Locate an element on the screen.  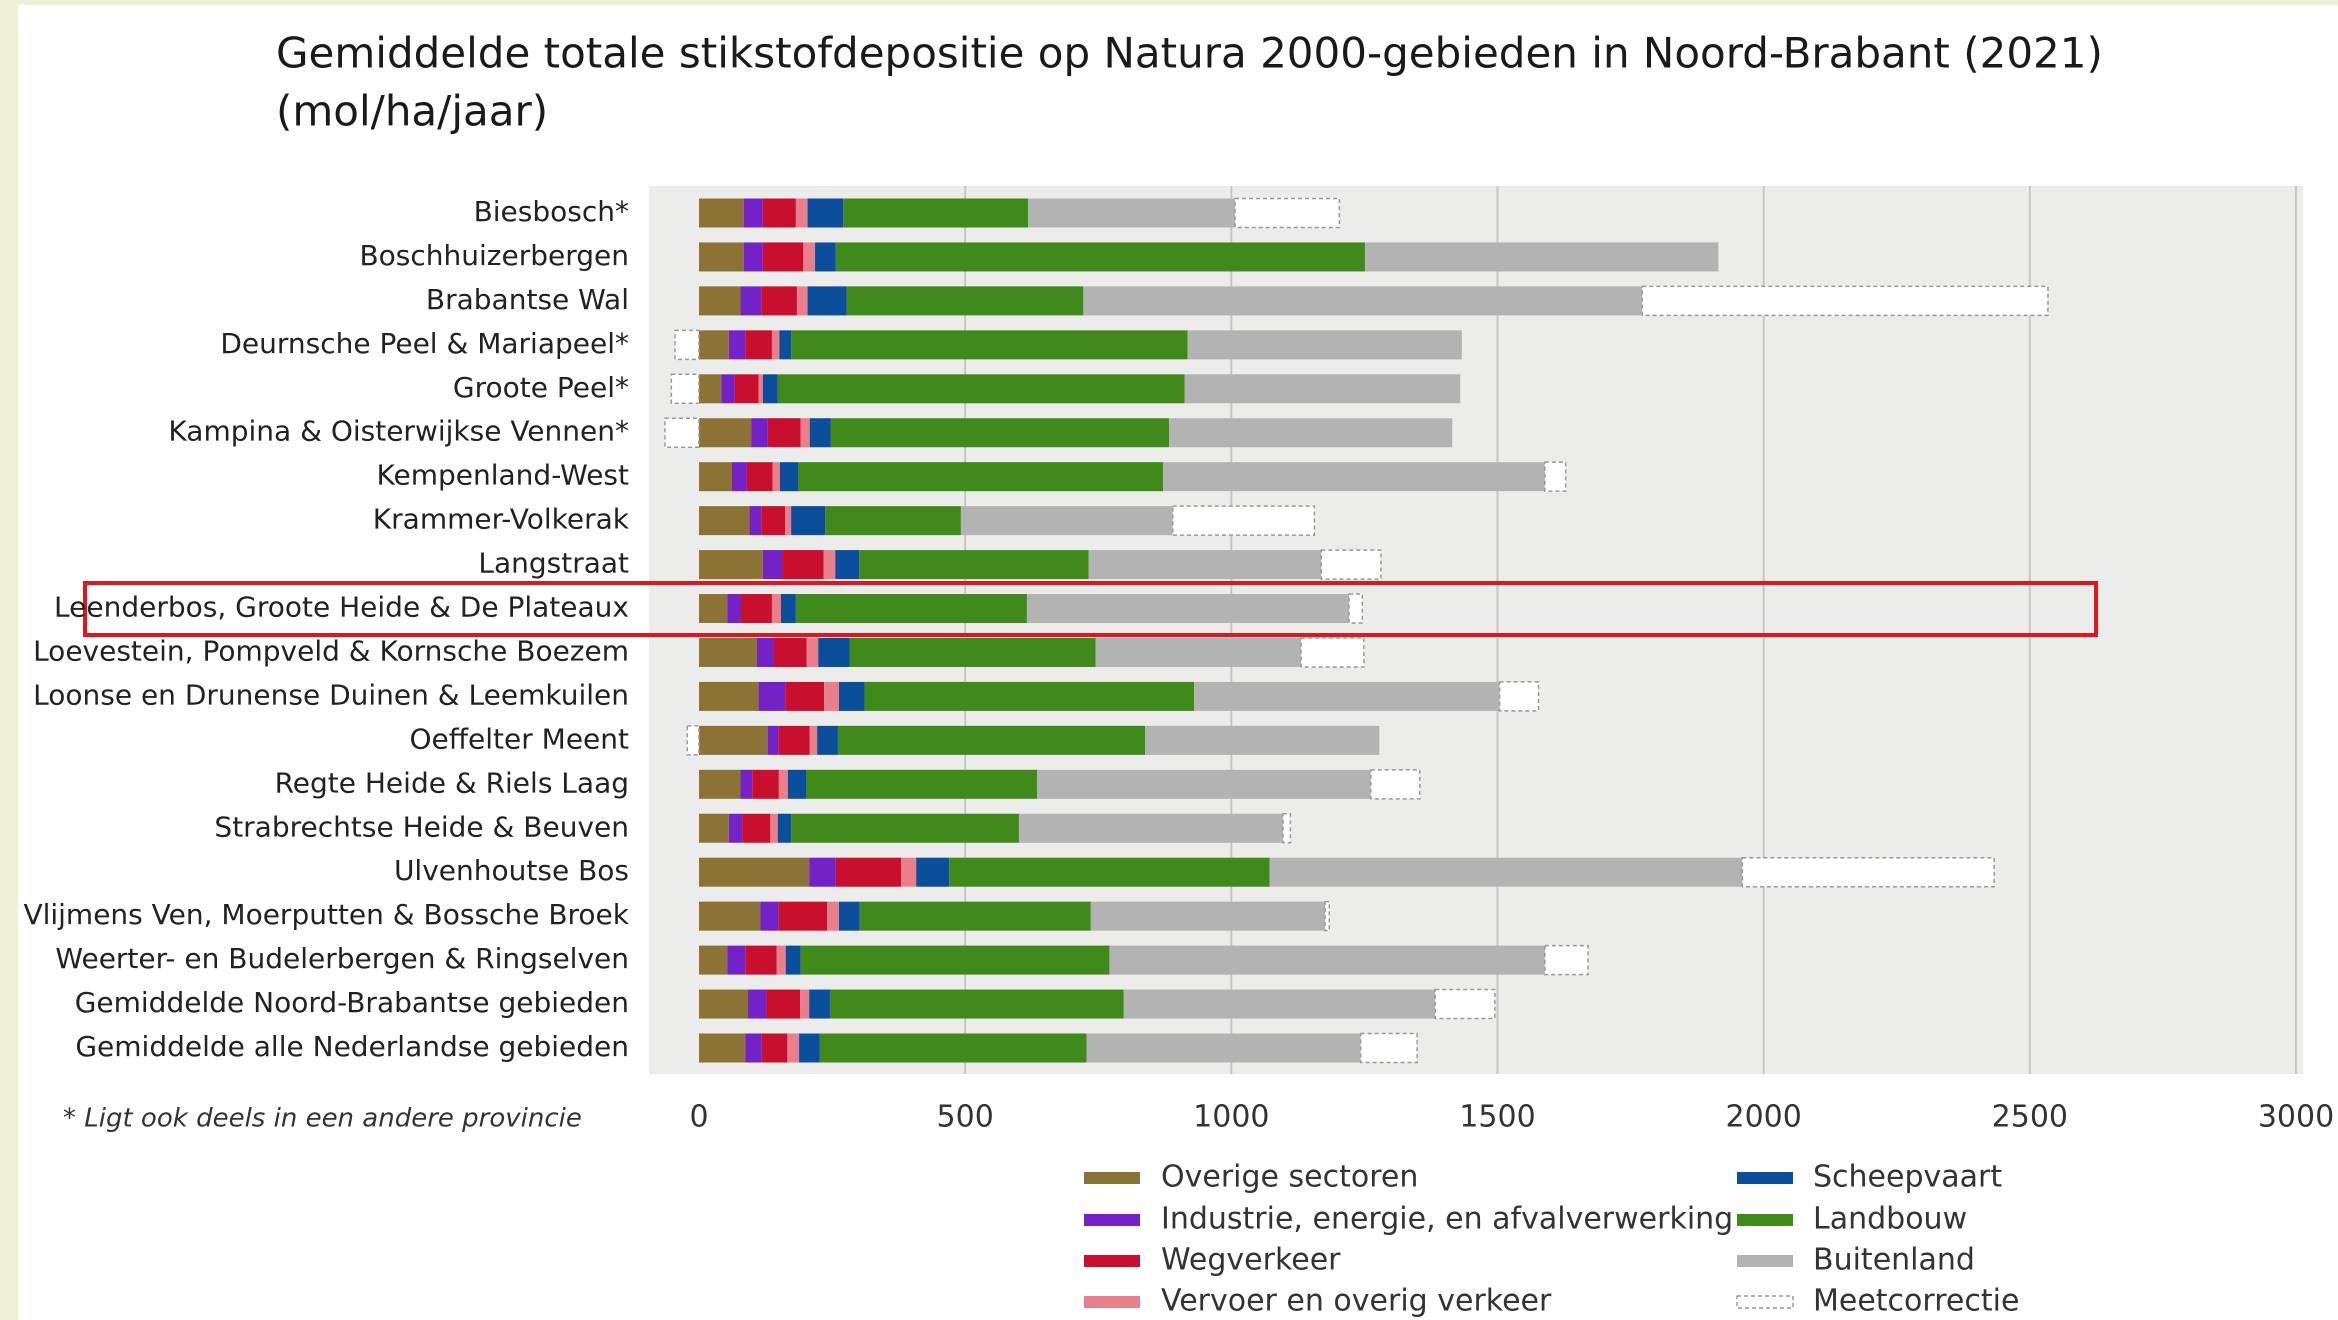
category-label: Brabantse Wal is located at coordinates (527, 299).